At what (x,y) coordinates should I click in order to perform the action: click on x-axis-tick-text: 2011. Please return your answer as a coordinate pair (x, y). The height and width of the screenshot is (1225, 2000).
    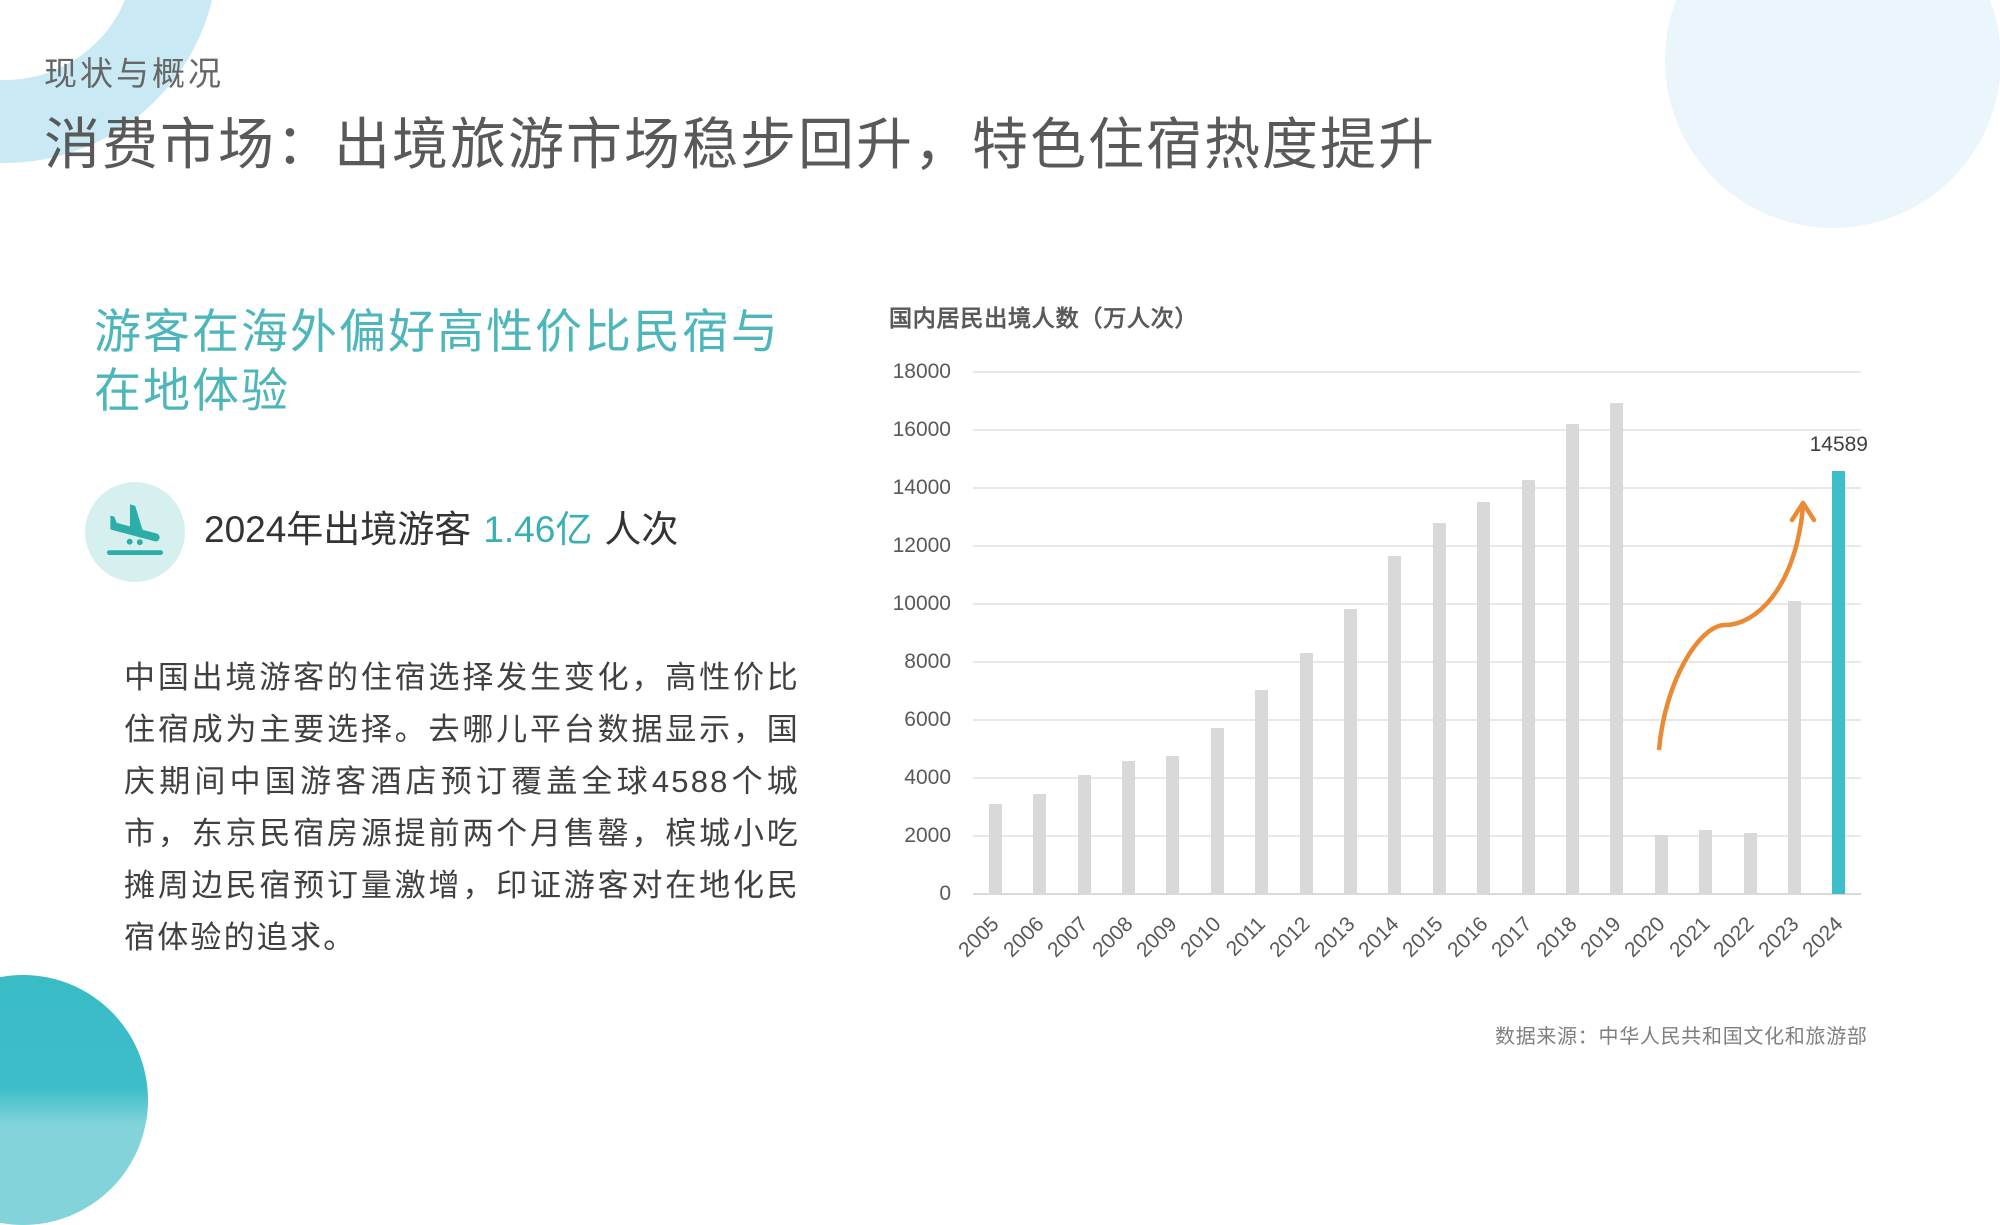
    Looking at the image, I should click on (1246, 936).